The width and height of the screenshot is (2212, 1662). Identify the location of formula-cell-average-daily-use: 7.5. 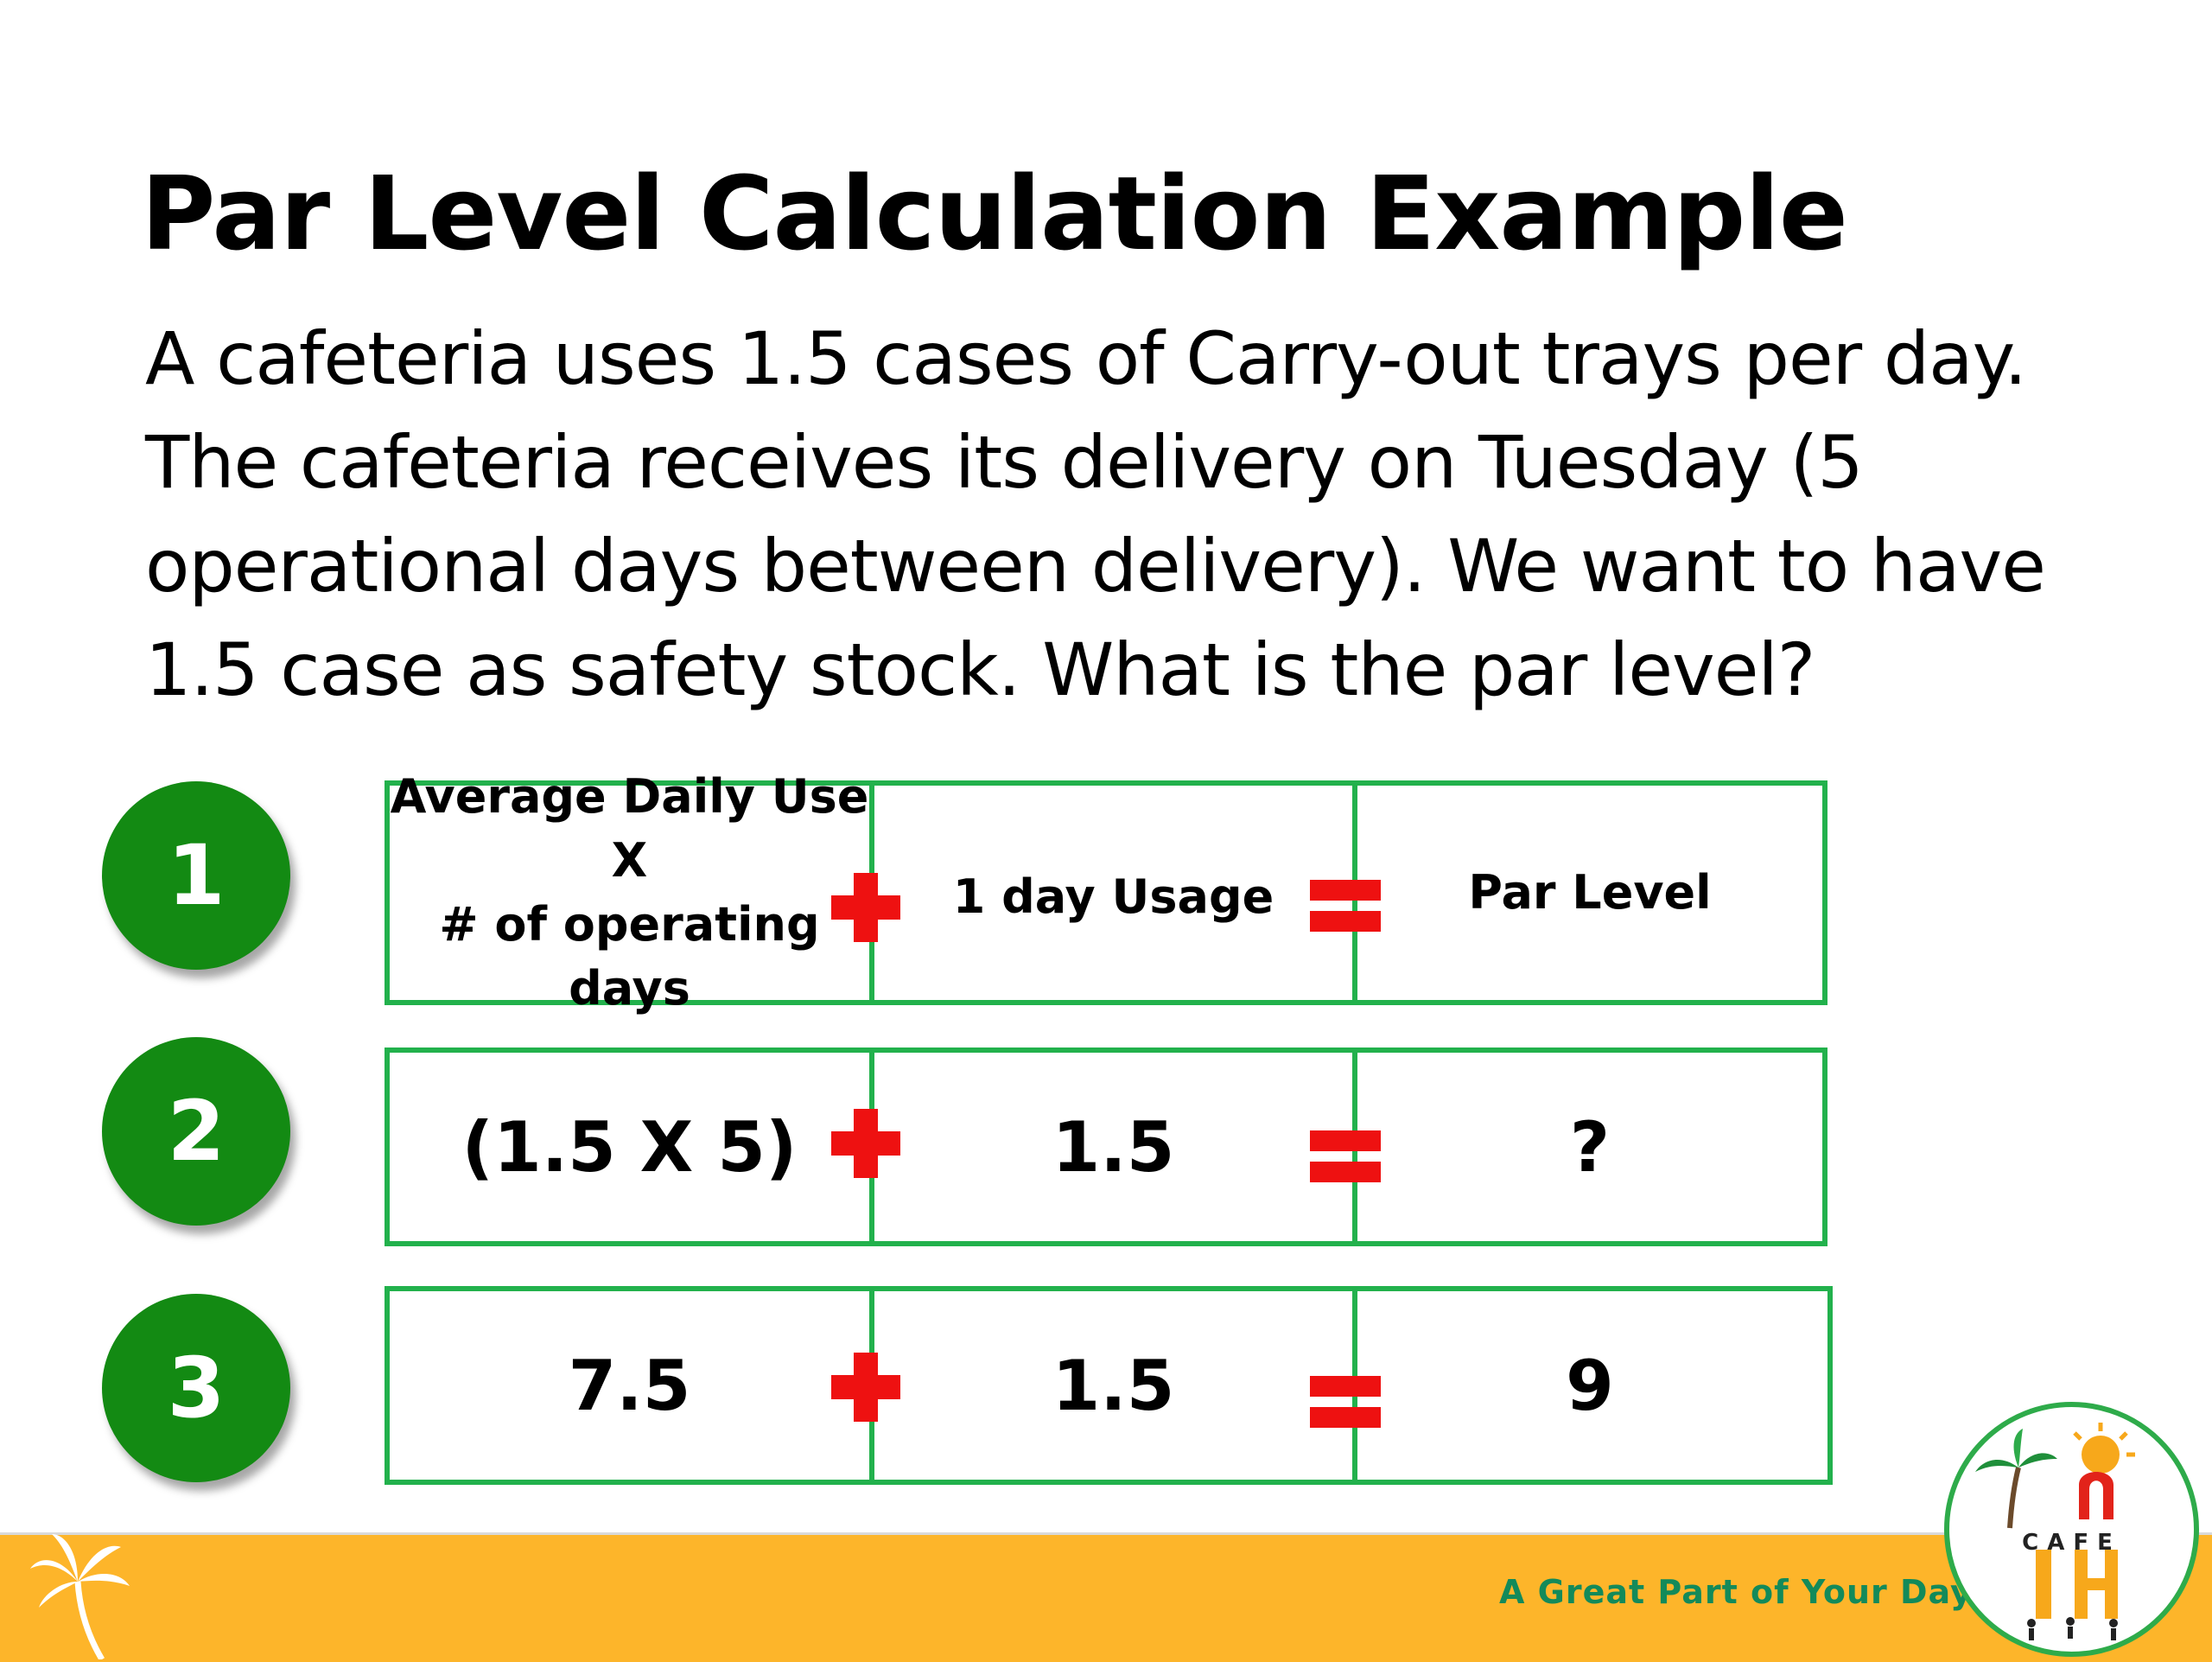
(629, 1385).